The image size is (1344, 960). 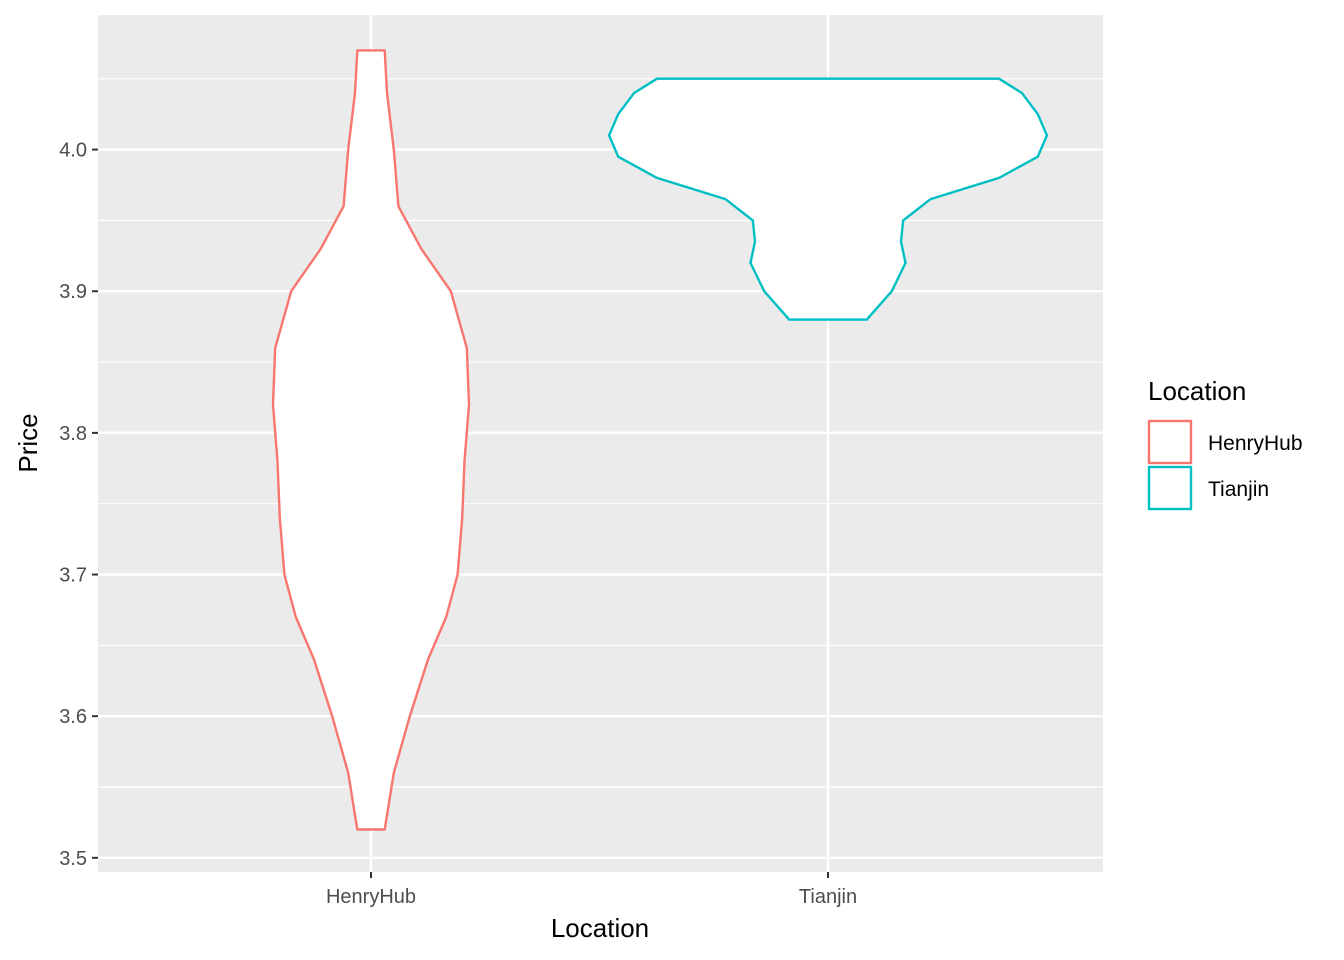 I want to click on y-tick-label: 3.9, so click(x=73, y=292).